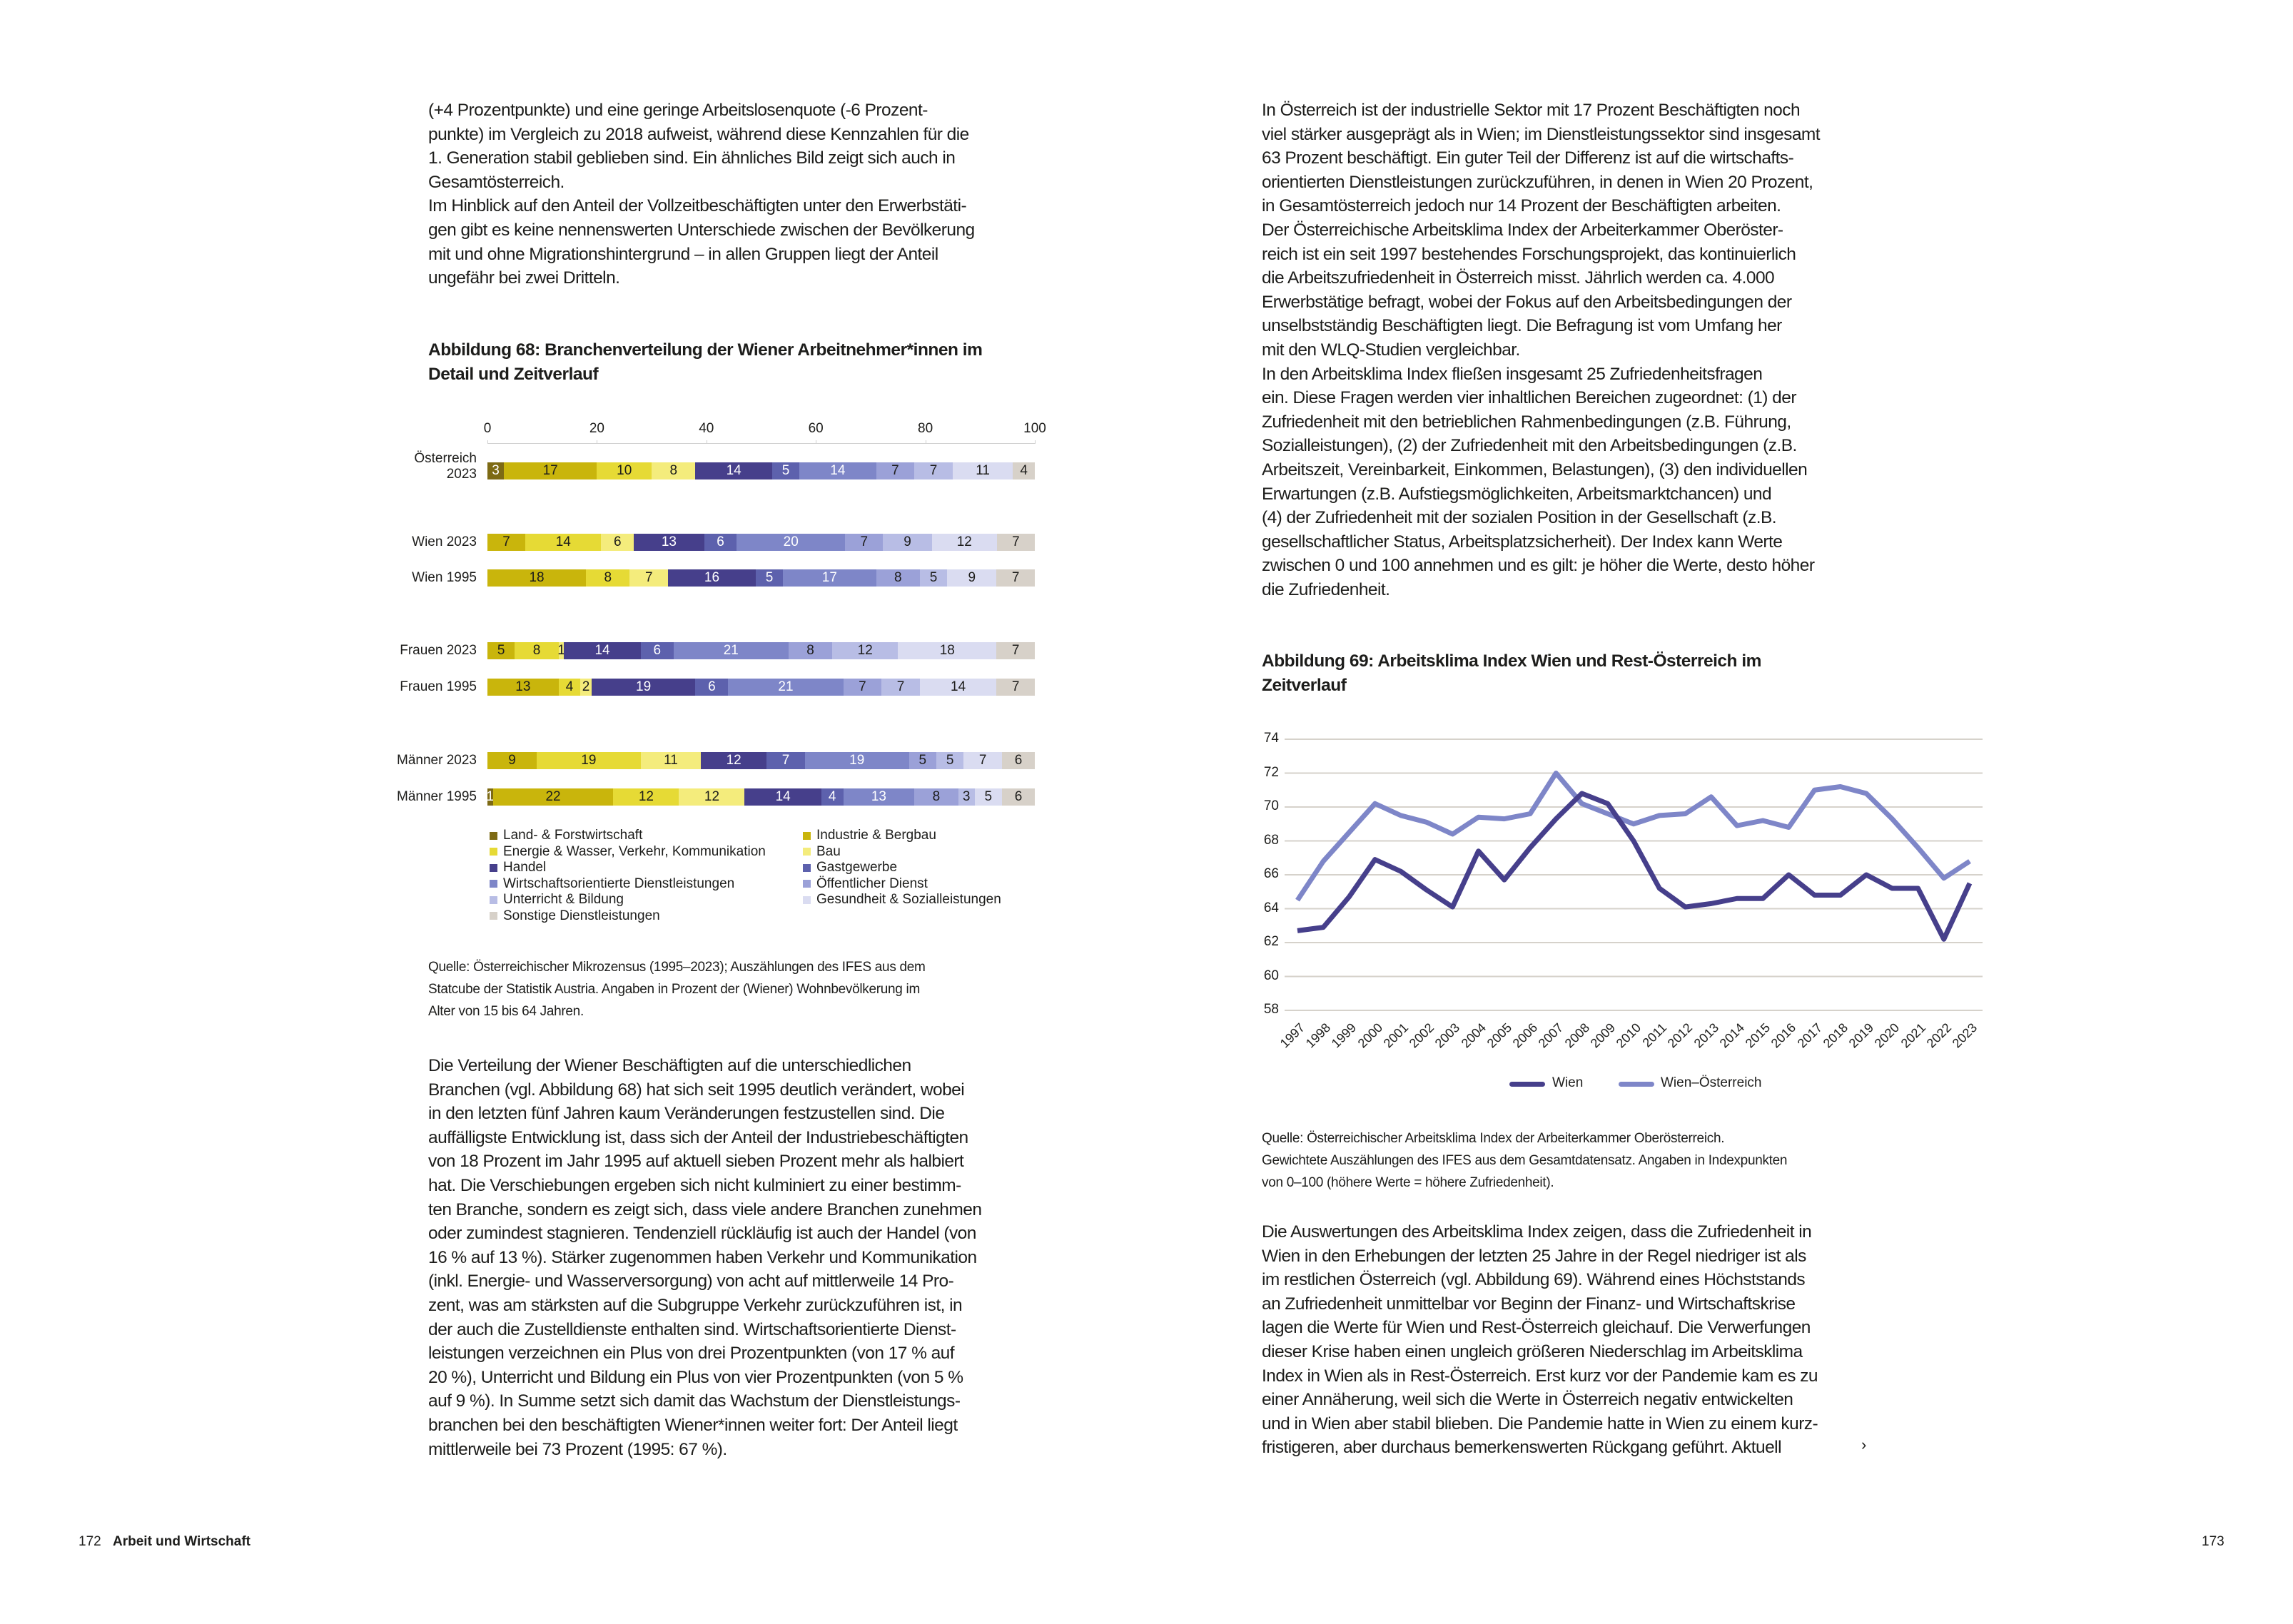 Image resolution: width=2293 pixels, height=1624 pixels. I want to click on legend-label: Bau, so click(829, 851).